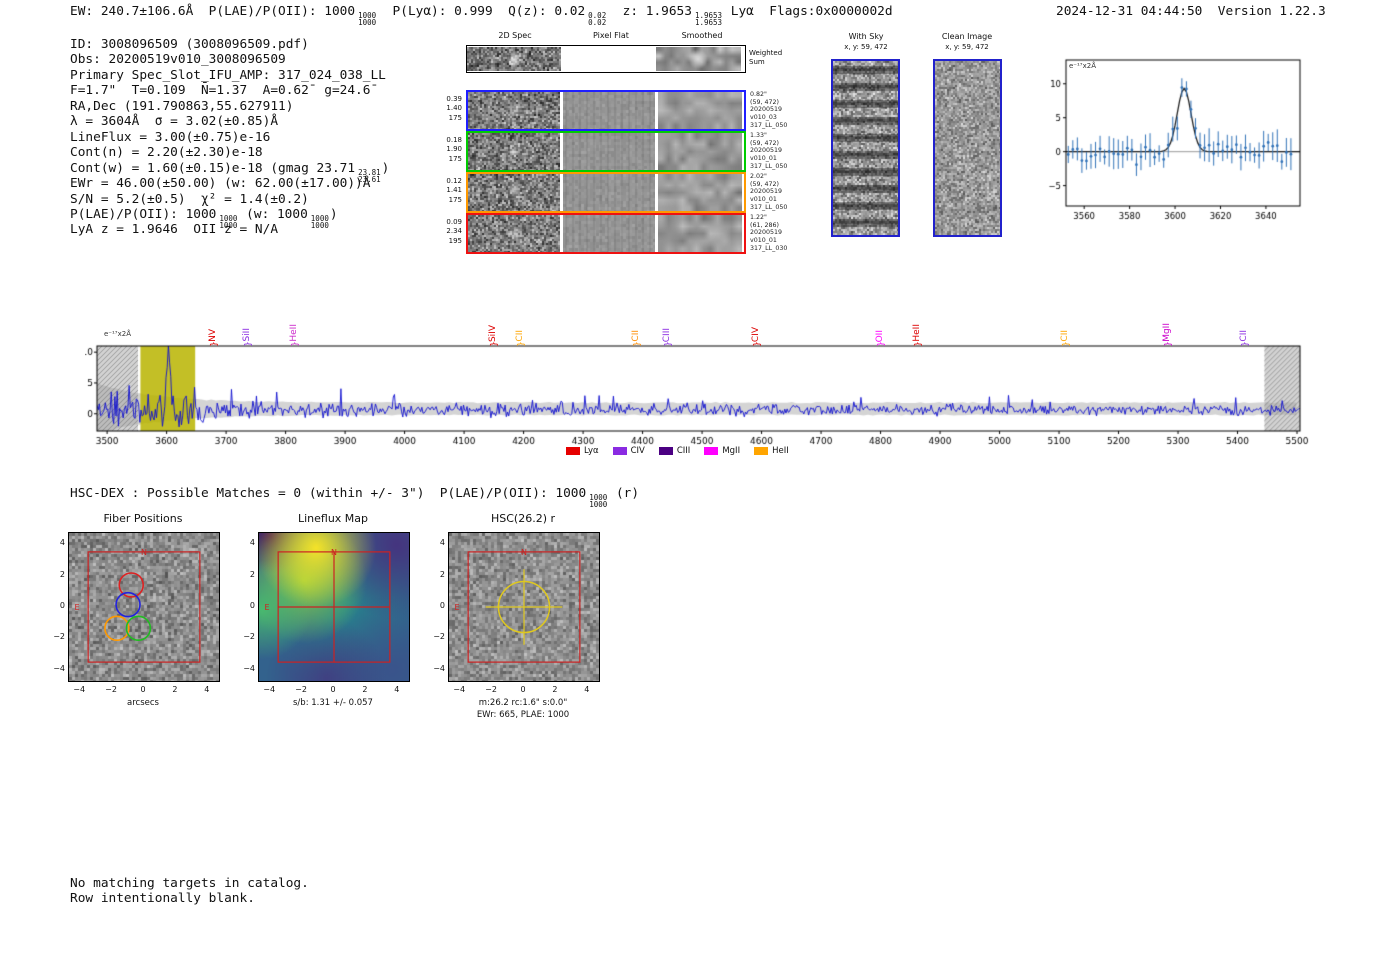  Describe the element at coordinates (677, 451) in the screenshot. I see `spectrum-legend: Lyα CIV CIII MgII HeII` at that location.